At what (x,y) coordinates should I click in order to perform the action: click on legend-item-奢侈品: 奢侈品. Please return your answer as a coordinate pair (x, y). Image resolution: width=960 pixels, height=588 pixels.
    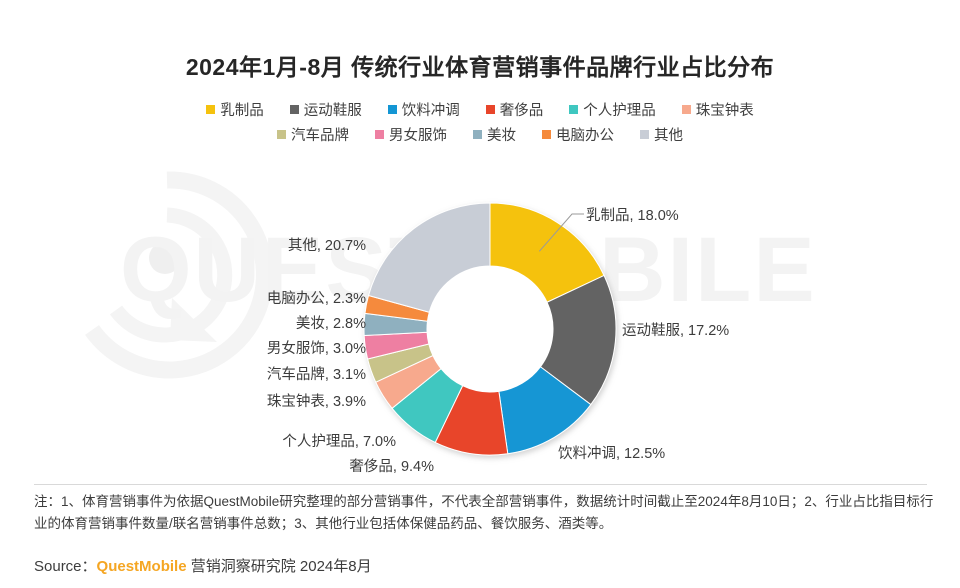
    Looking at the image, I should click on (514, 109).